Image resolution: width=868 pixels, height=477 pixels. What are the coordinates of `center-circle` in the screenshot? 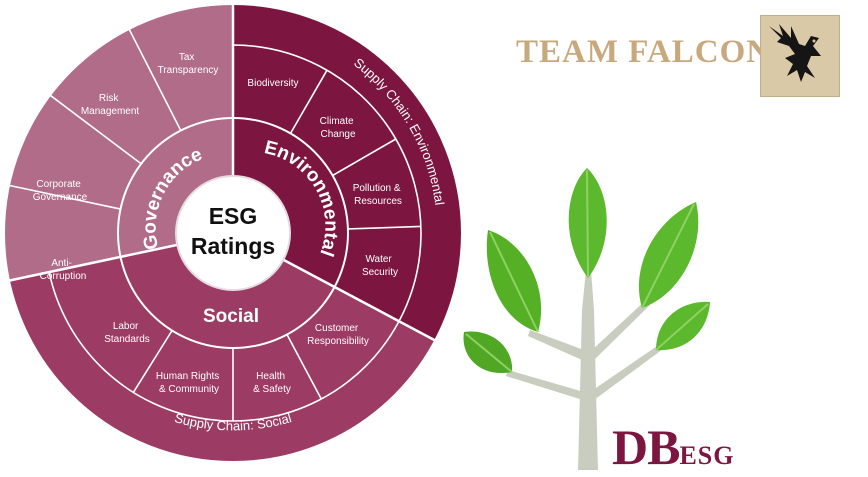 It's located at (233, 233).